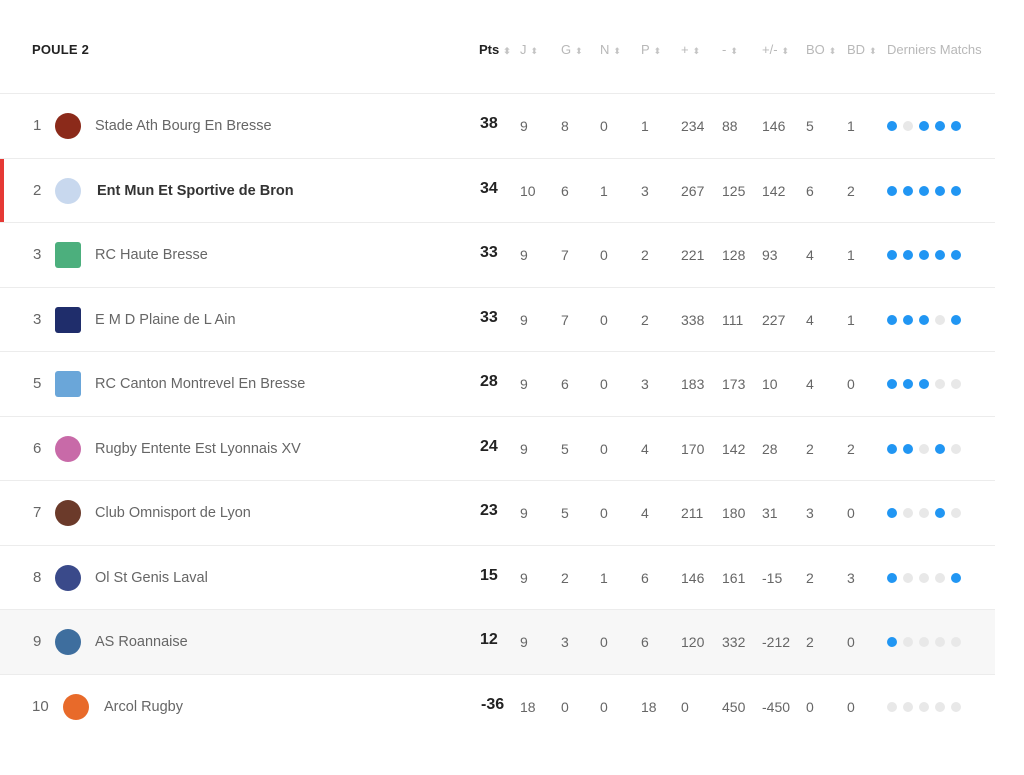  I want to click on column-label: +, so click(685, 49).